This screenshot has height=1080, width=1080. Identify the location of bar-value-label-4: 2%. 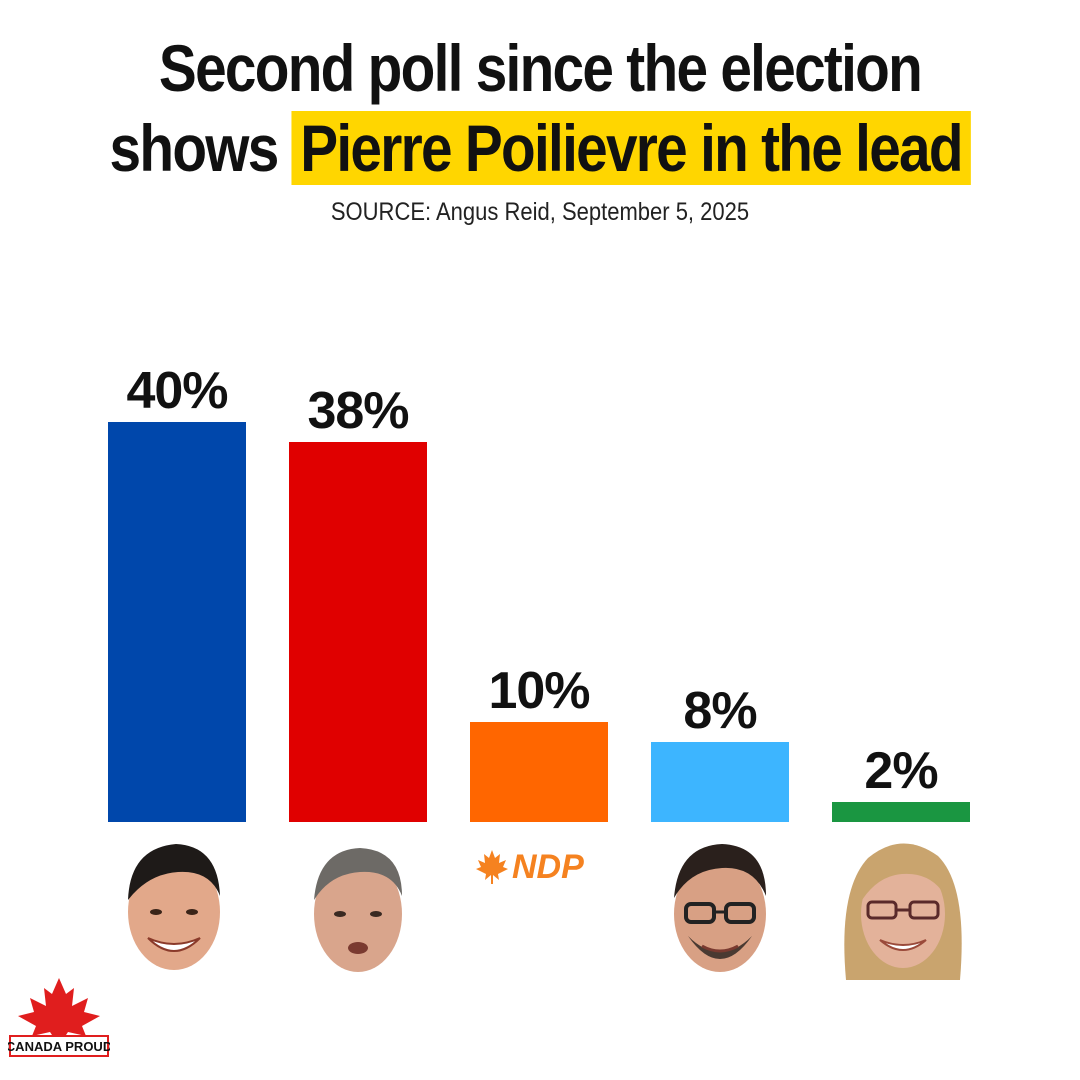
(900, 771).